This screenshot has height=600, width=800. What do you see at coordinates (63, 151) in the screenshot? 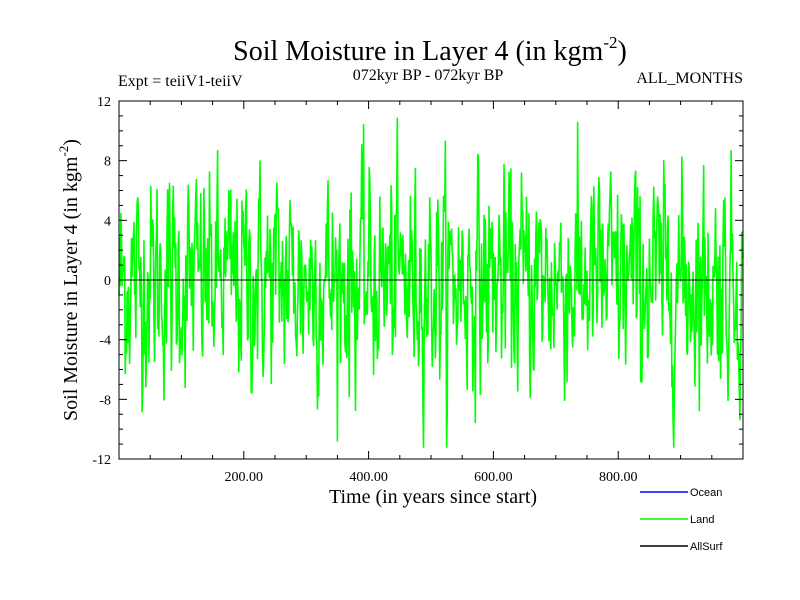
I see `y-axis-label-sup: -2` at bounding box center [63, 151].